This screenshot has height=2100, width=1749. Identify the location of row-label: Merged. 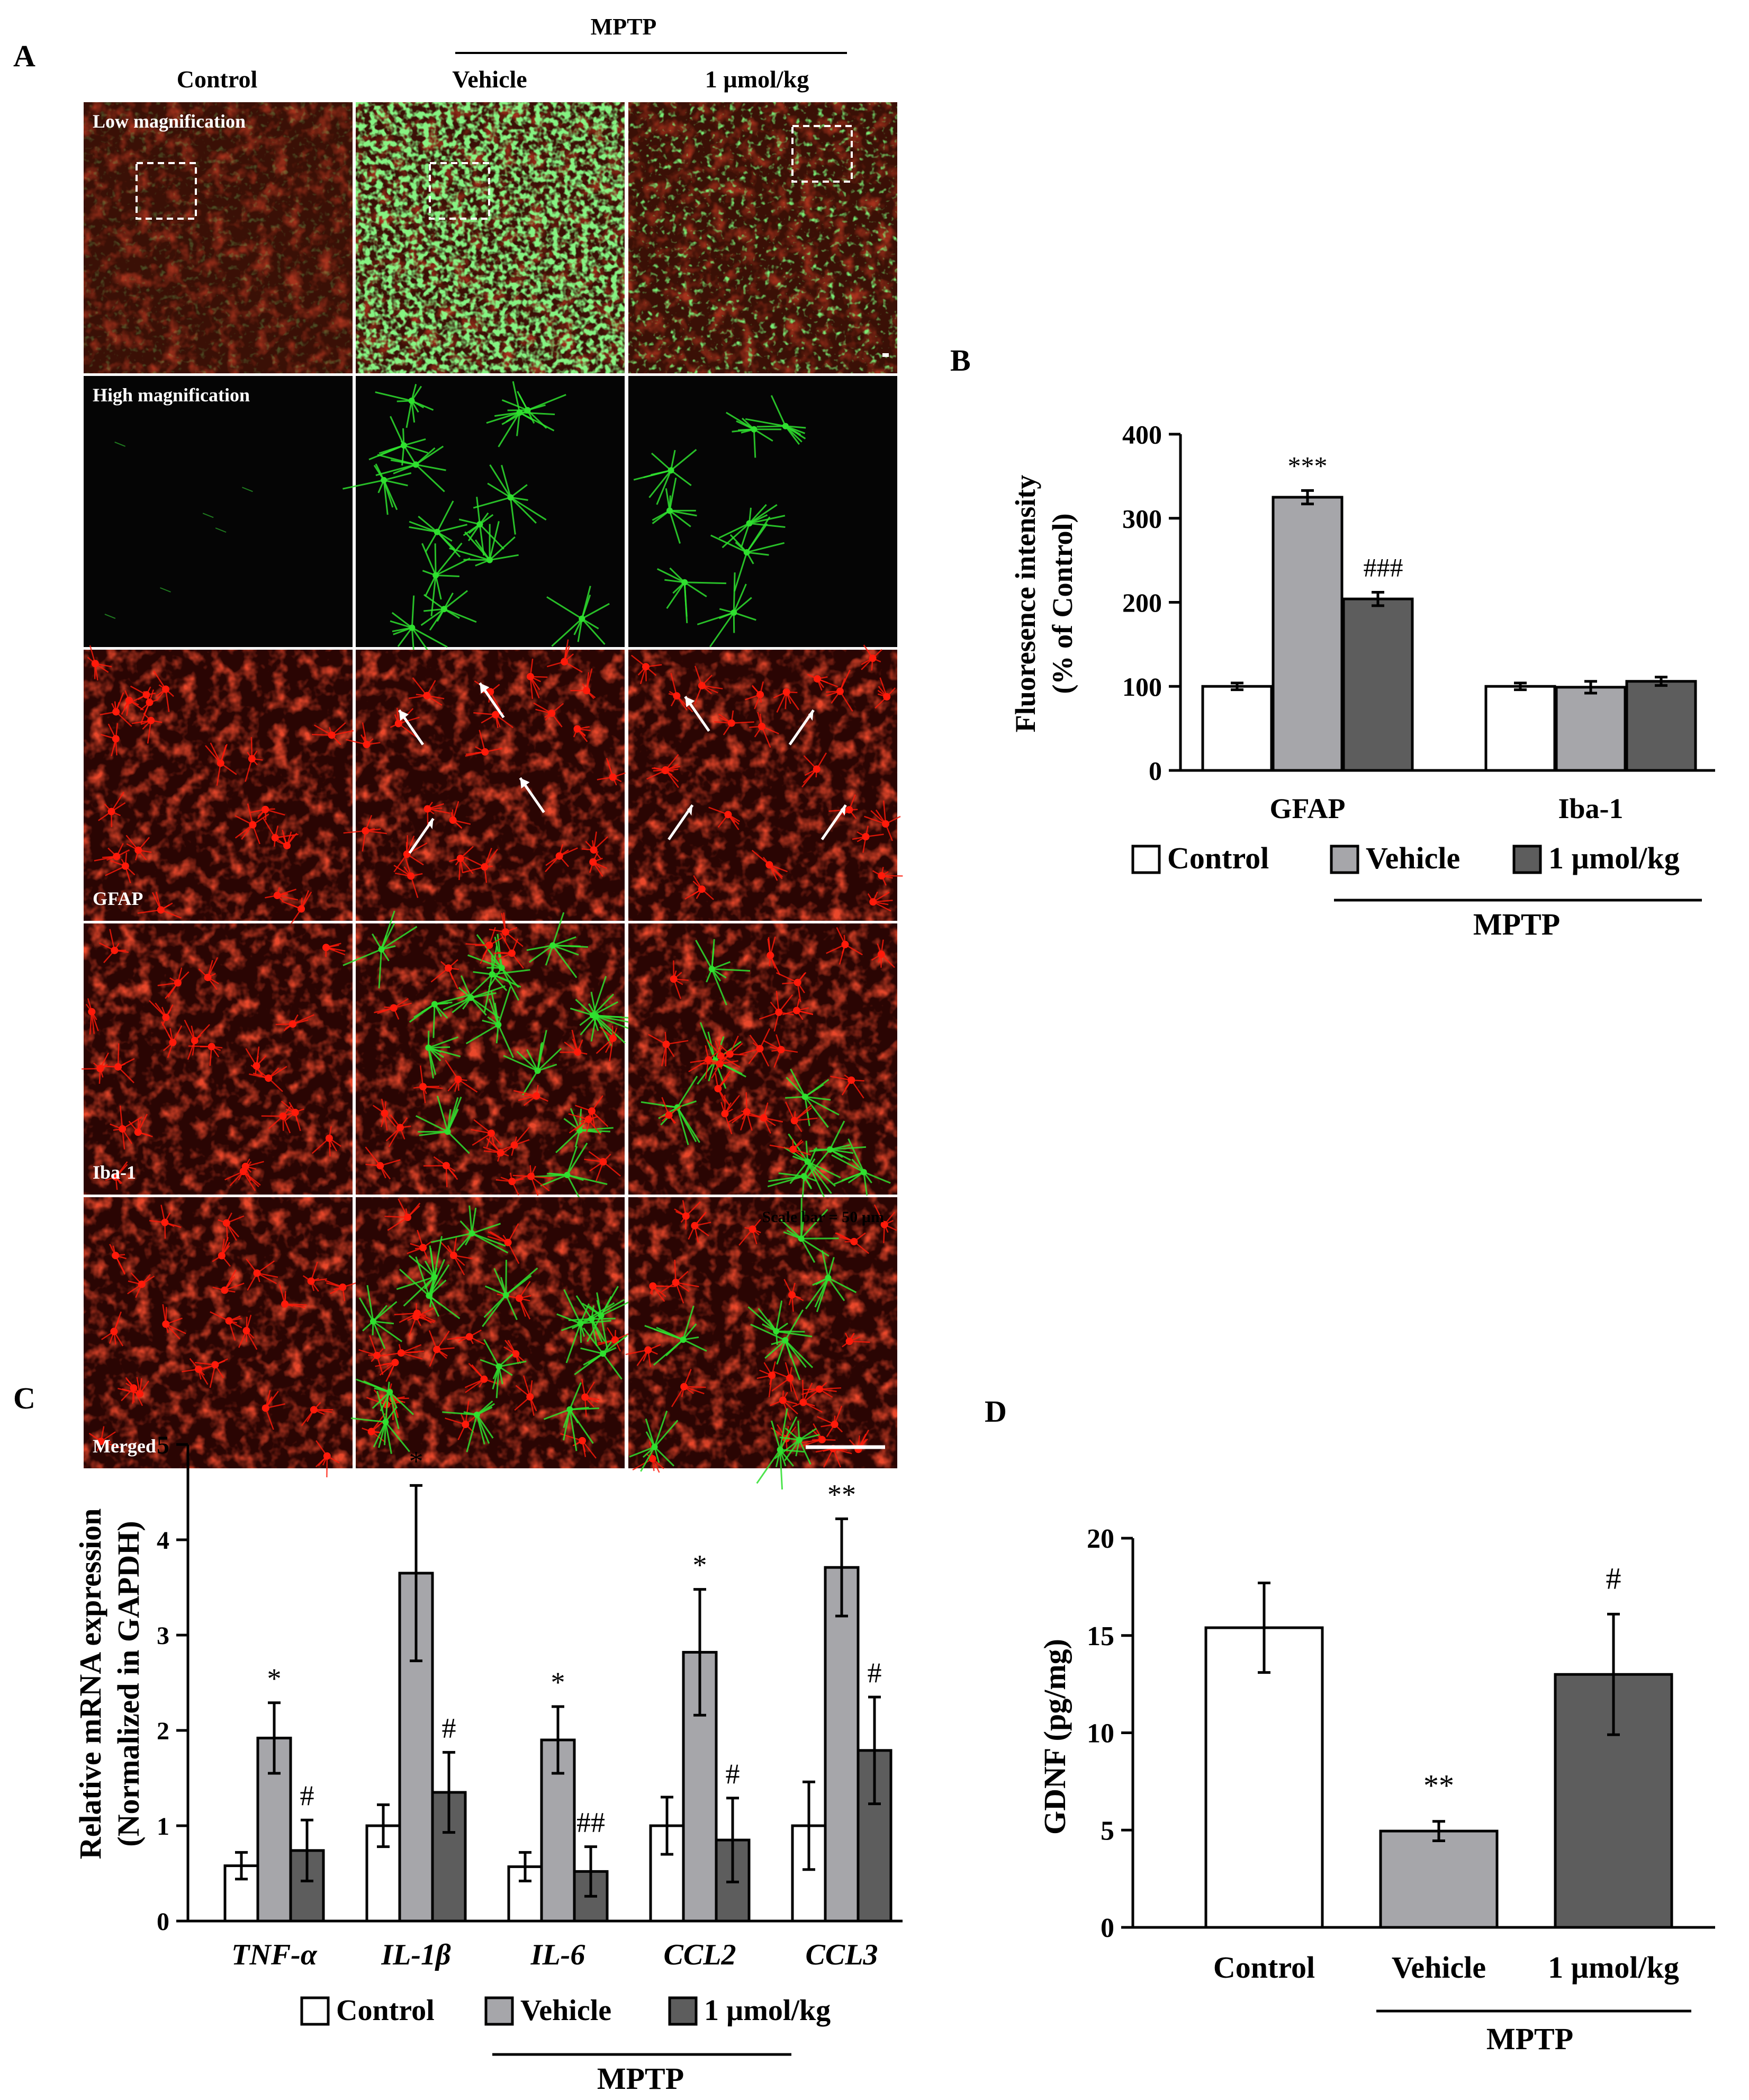
(124, 1446).